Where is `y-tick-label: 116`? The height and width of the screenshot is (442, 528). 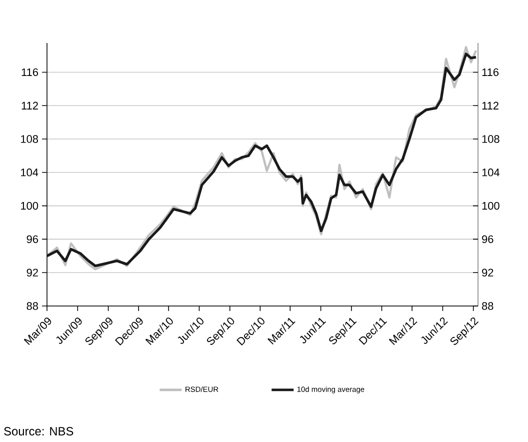 y-tick-label: 116 is located at coordinates (30, 72).